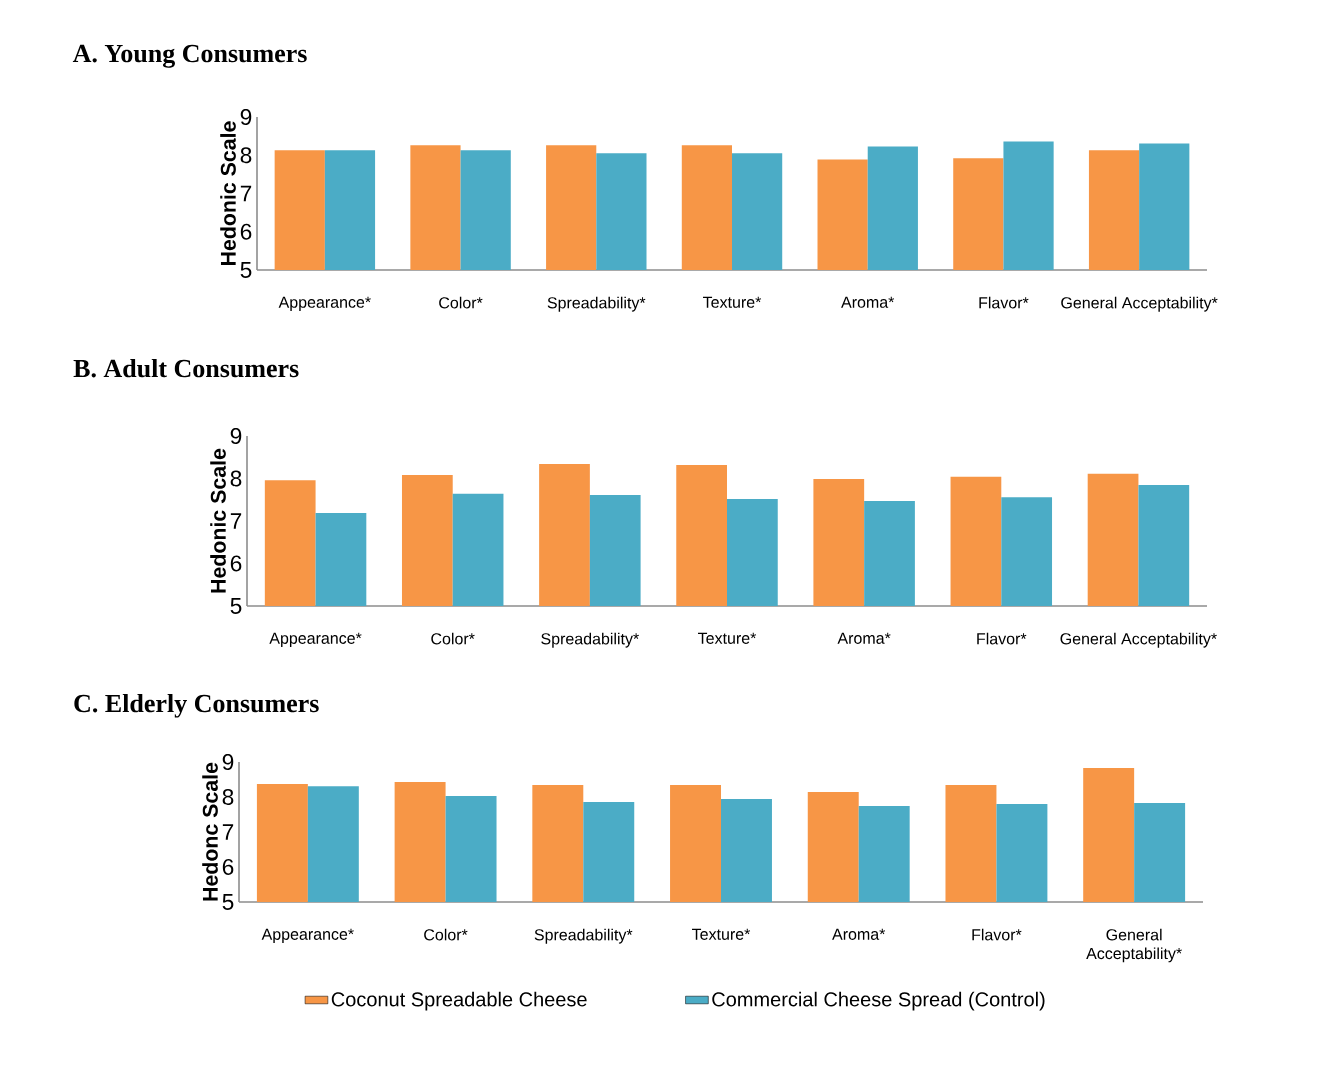 Image resolution: width=1320 pixels, height=1068 pixels. I want to click on legend-label: Coconut Spreadable Cheese, so click(459, 1001).